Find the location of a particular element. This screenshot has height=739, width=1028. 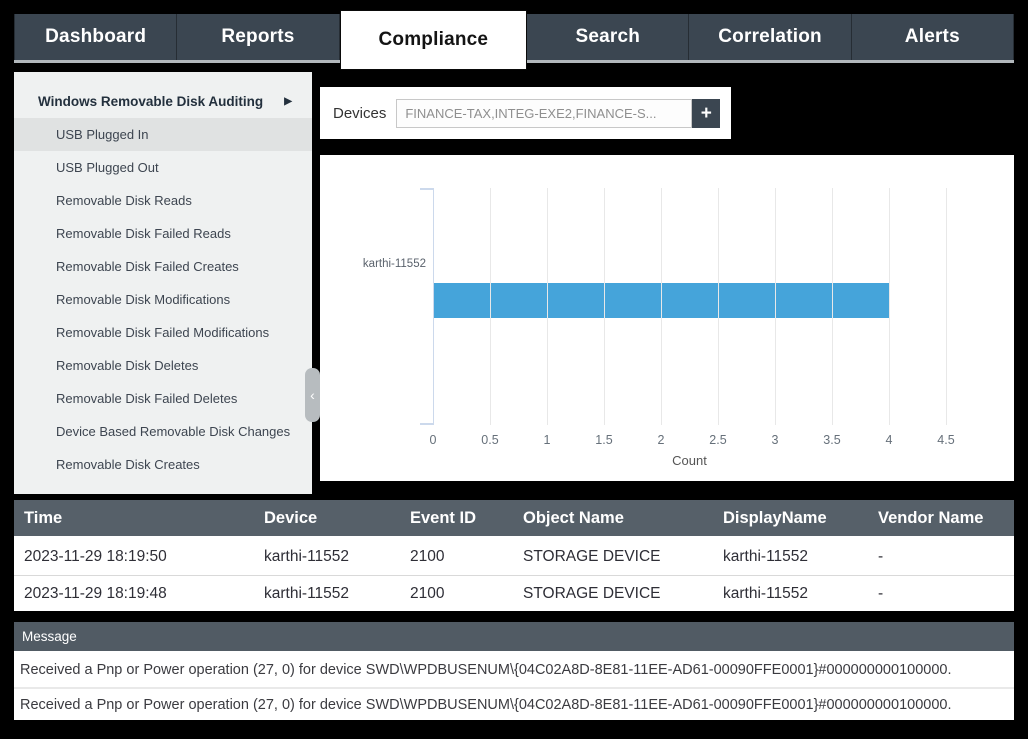

x-tick-label: 3.5 is located at coordinates (832, 440).